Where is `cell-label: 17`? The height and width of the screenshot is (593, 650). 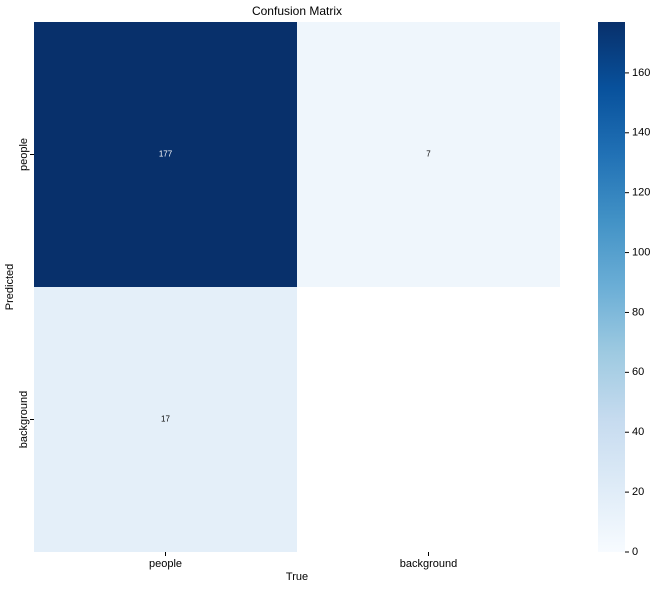
cell-label: 17 is located at coordinates (165, 419).